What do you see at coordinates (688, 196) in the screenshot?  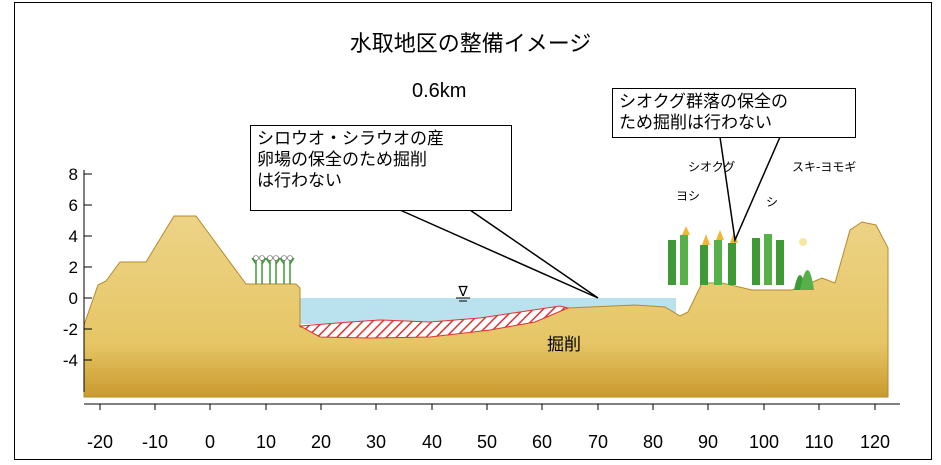 I see `plant-label-yoshi: ヨシ` at bounding box center [688, 196].